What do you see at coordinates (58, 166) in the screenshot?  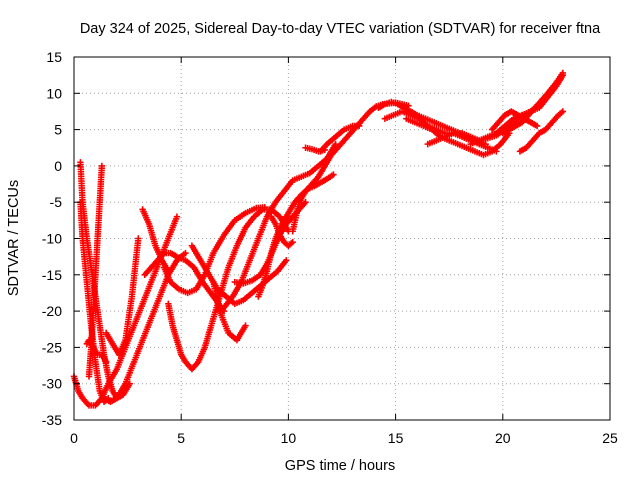 I see `y-tick-label: 0` at bounding box center [58, 166].